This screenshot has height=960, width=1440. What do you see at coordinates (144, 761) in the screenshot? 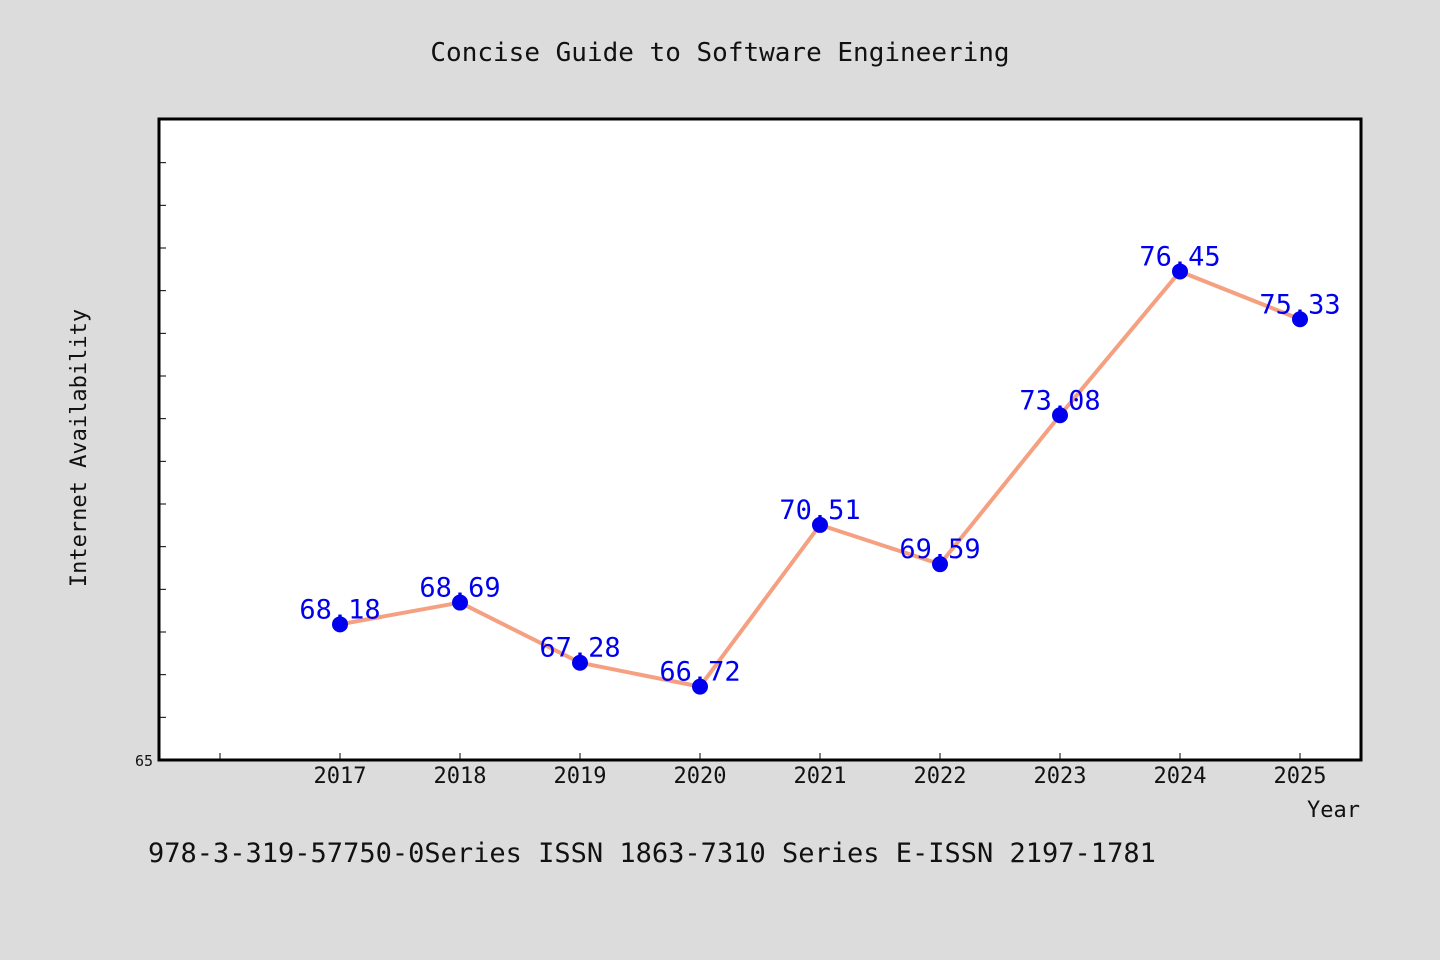
I see `y-tick-label-65: 65` at bounding box center [144, 761].